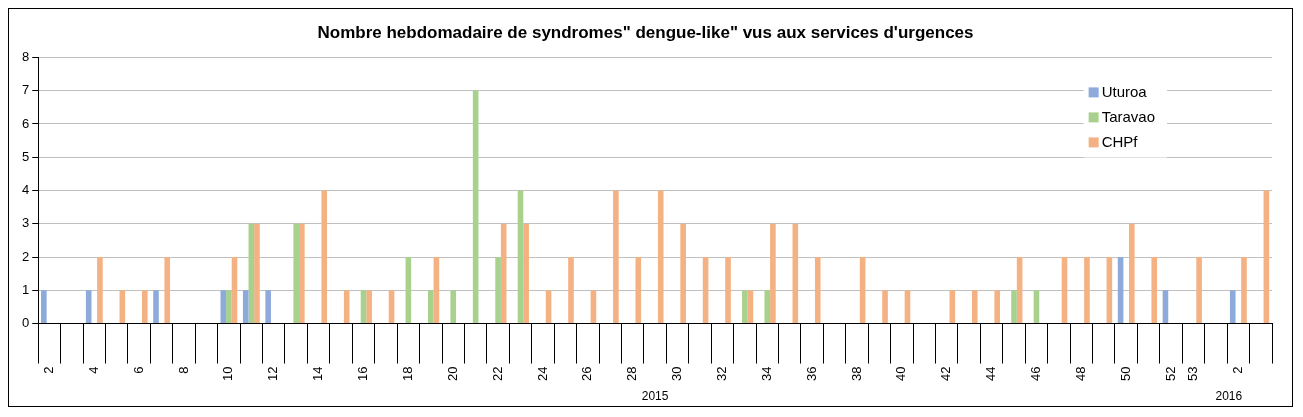 Image resolution: width=1303 pixels, height=417 pixels. I want to click on x-tick-label: 10, so click(228, 374).